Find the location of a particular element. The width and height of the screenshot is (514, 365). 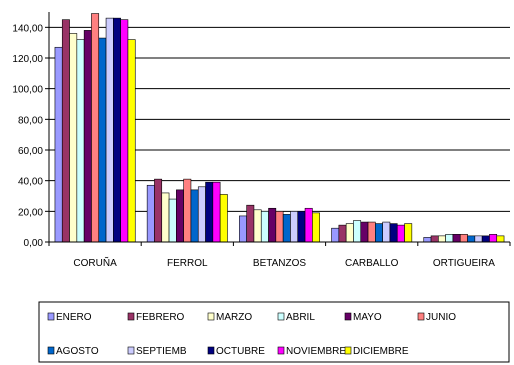

category-label: CARBALLO is located at coordinates (372, 263).